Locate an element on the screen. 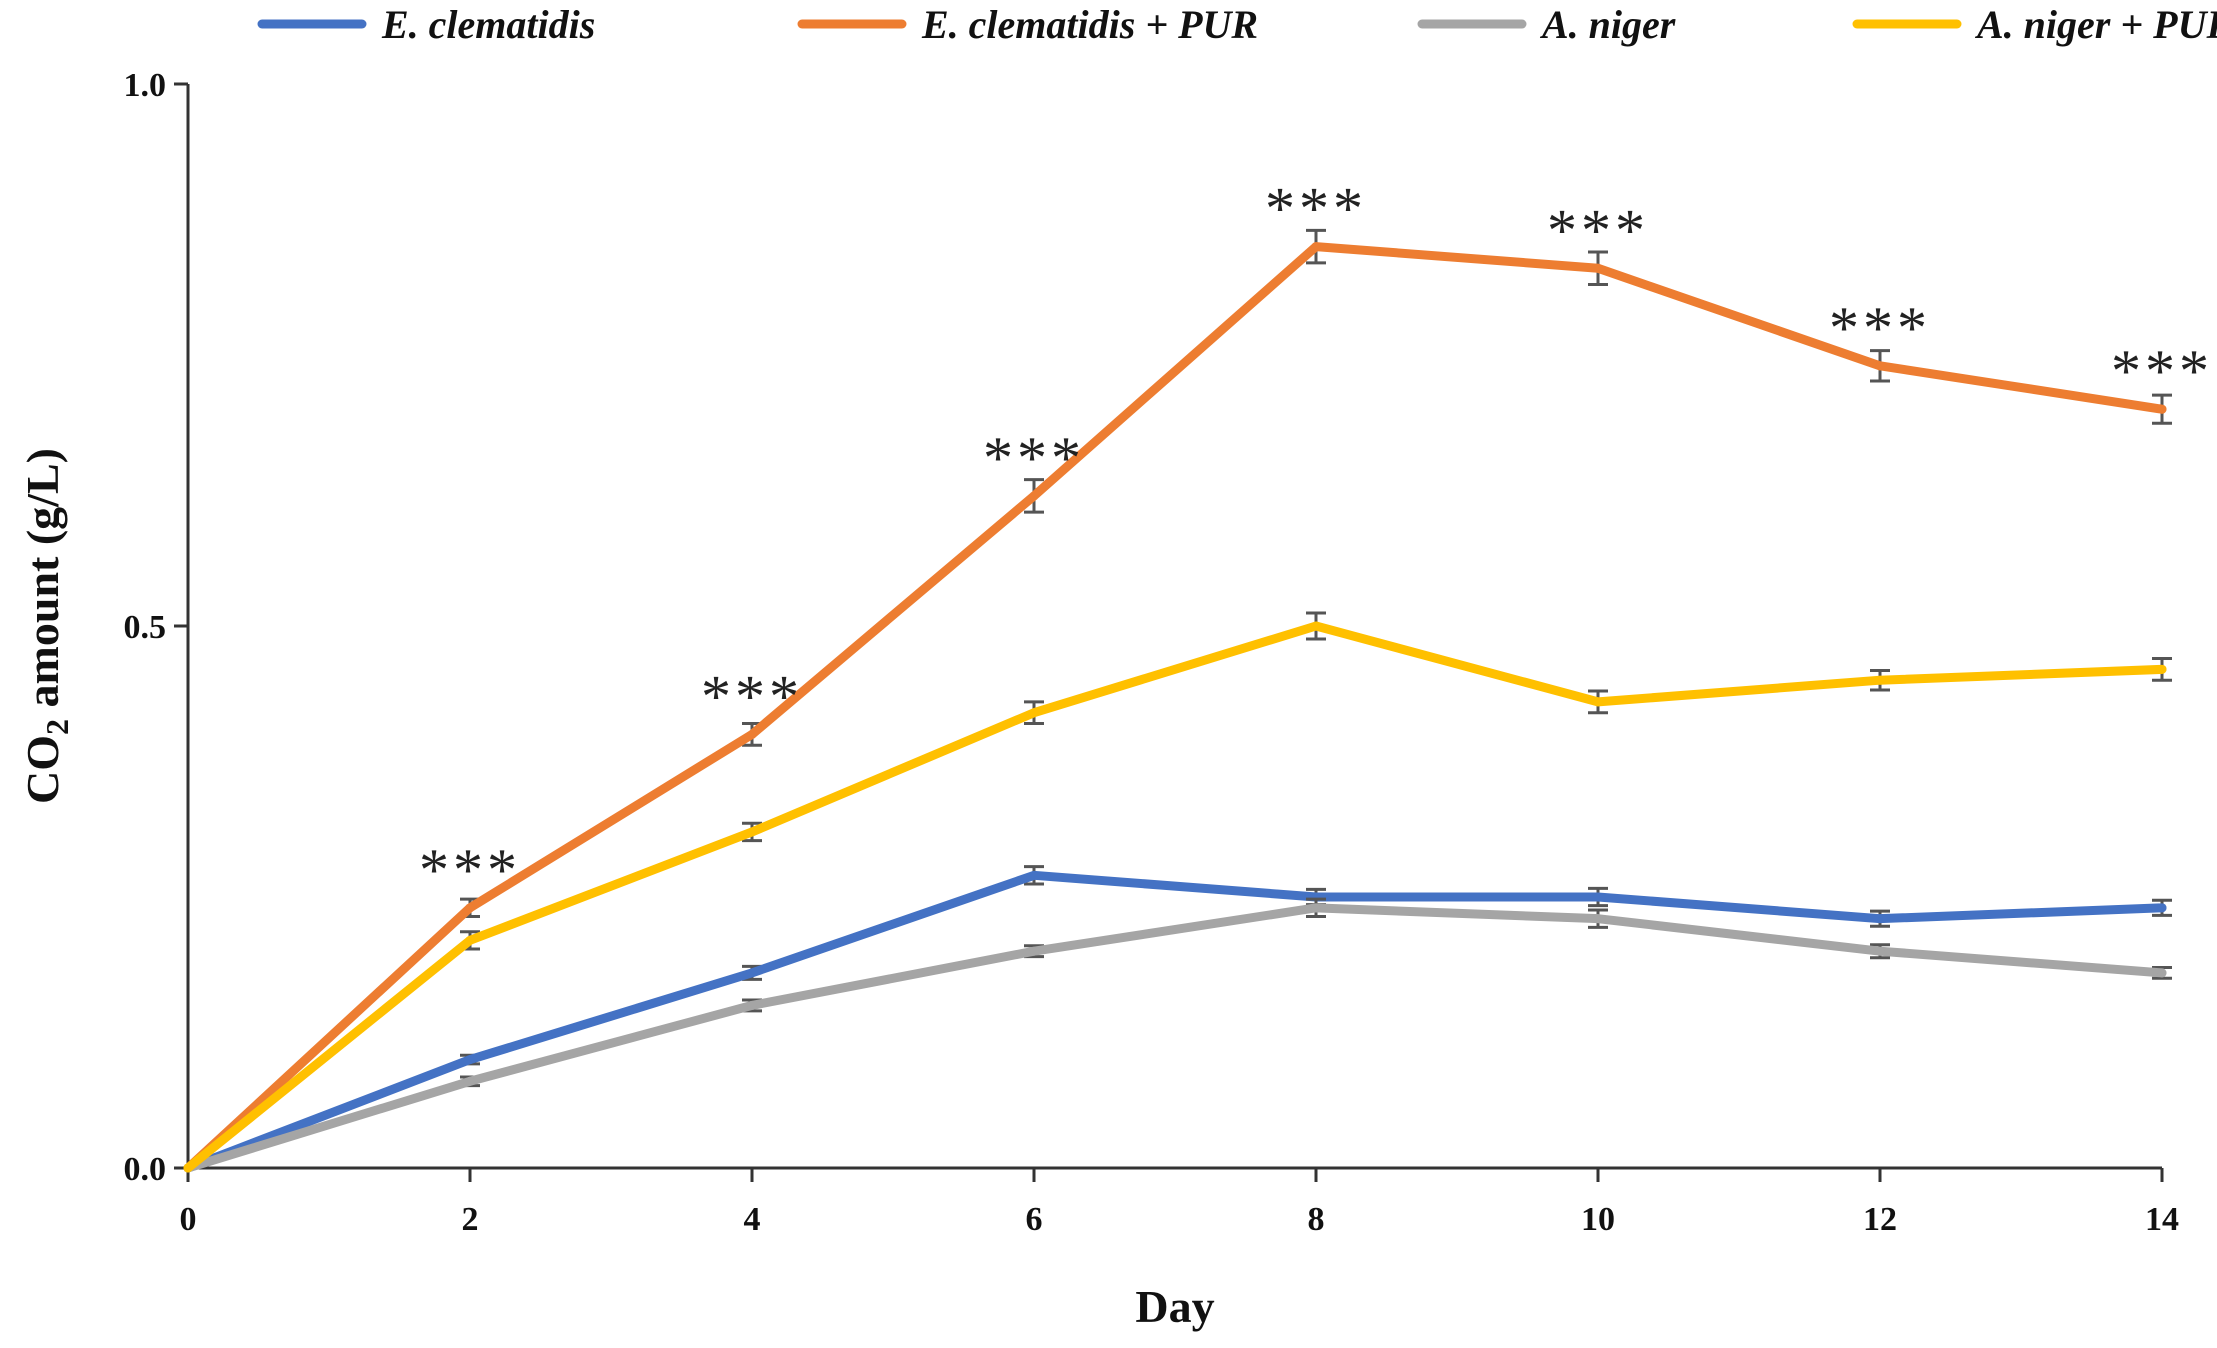 This screenshot has width=2217, height=1348. x-tick-label: 4 is located at coordinates (752, 1219).